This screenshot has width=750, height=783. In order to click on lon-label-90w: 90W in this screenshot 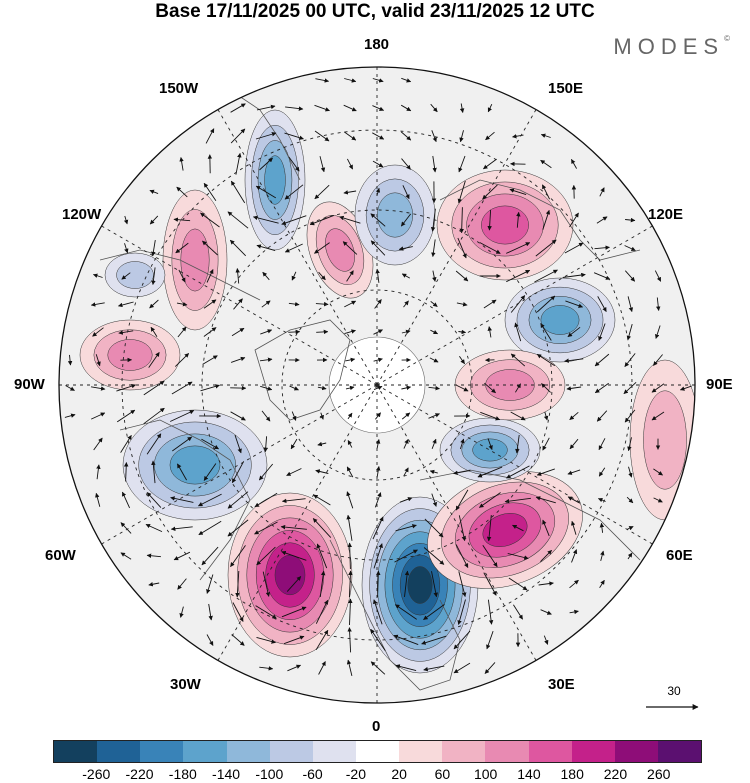, I will do `click(29, 384)`.